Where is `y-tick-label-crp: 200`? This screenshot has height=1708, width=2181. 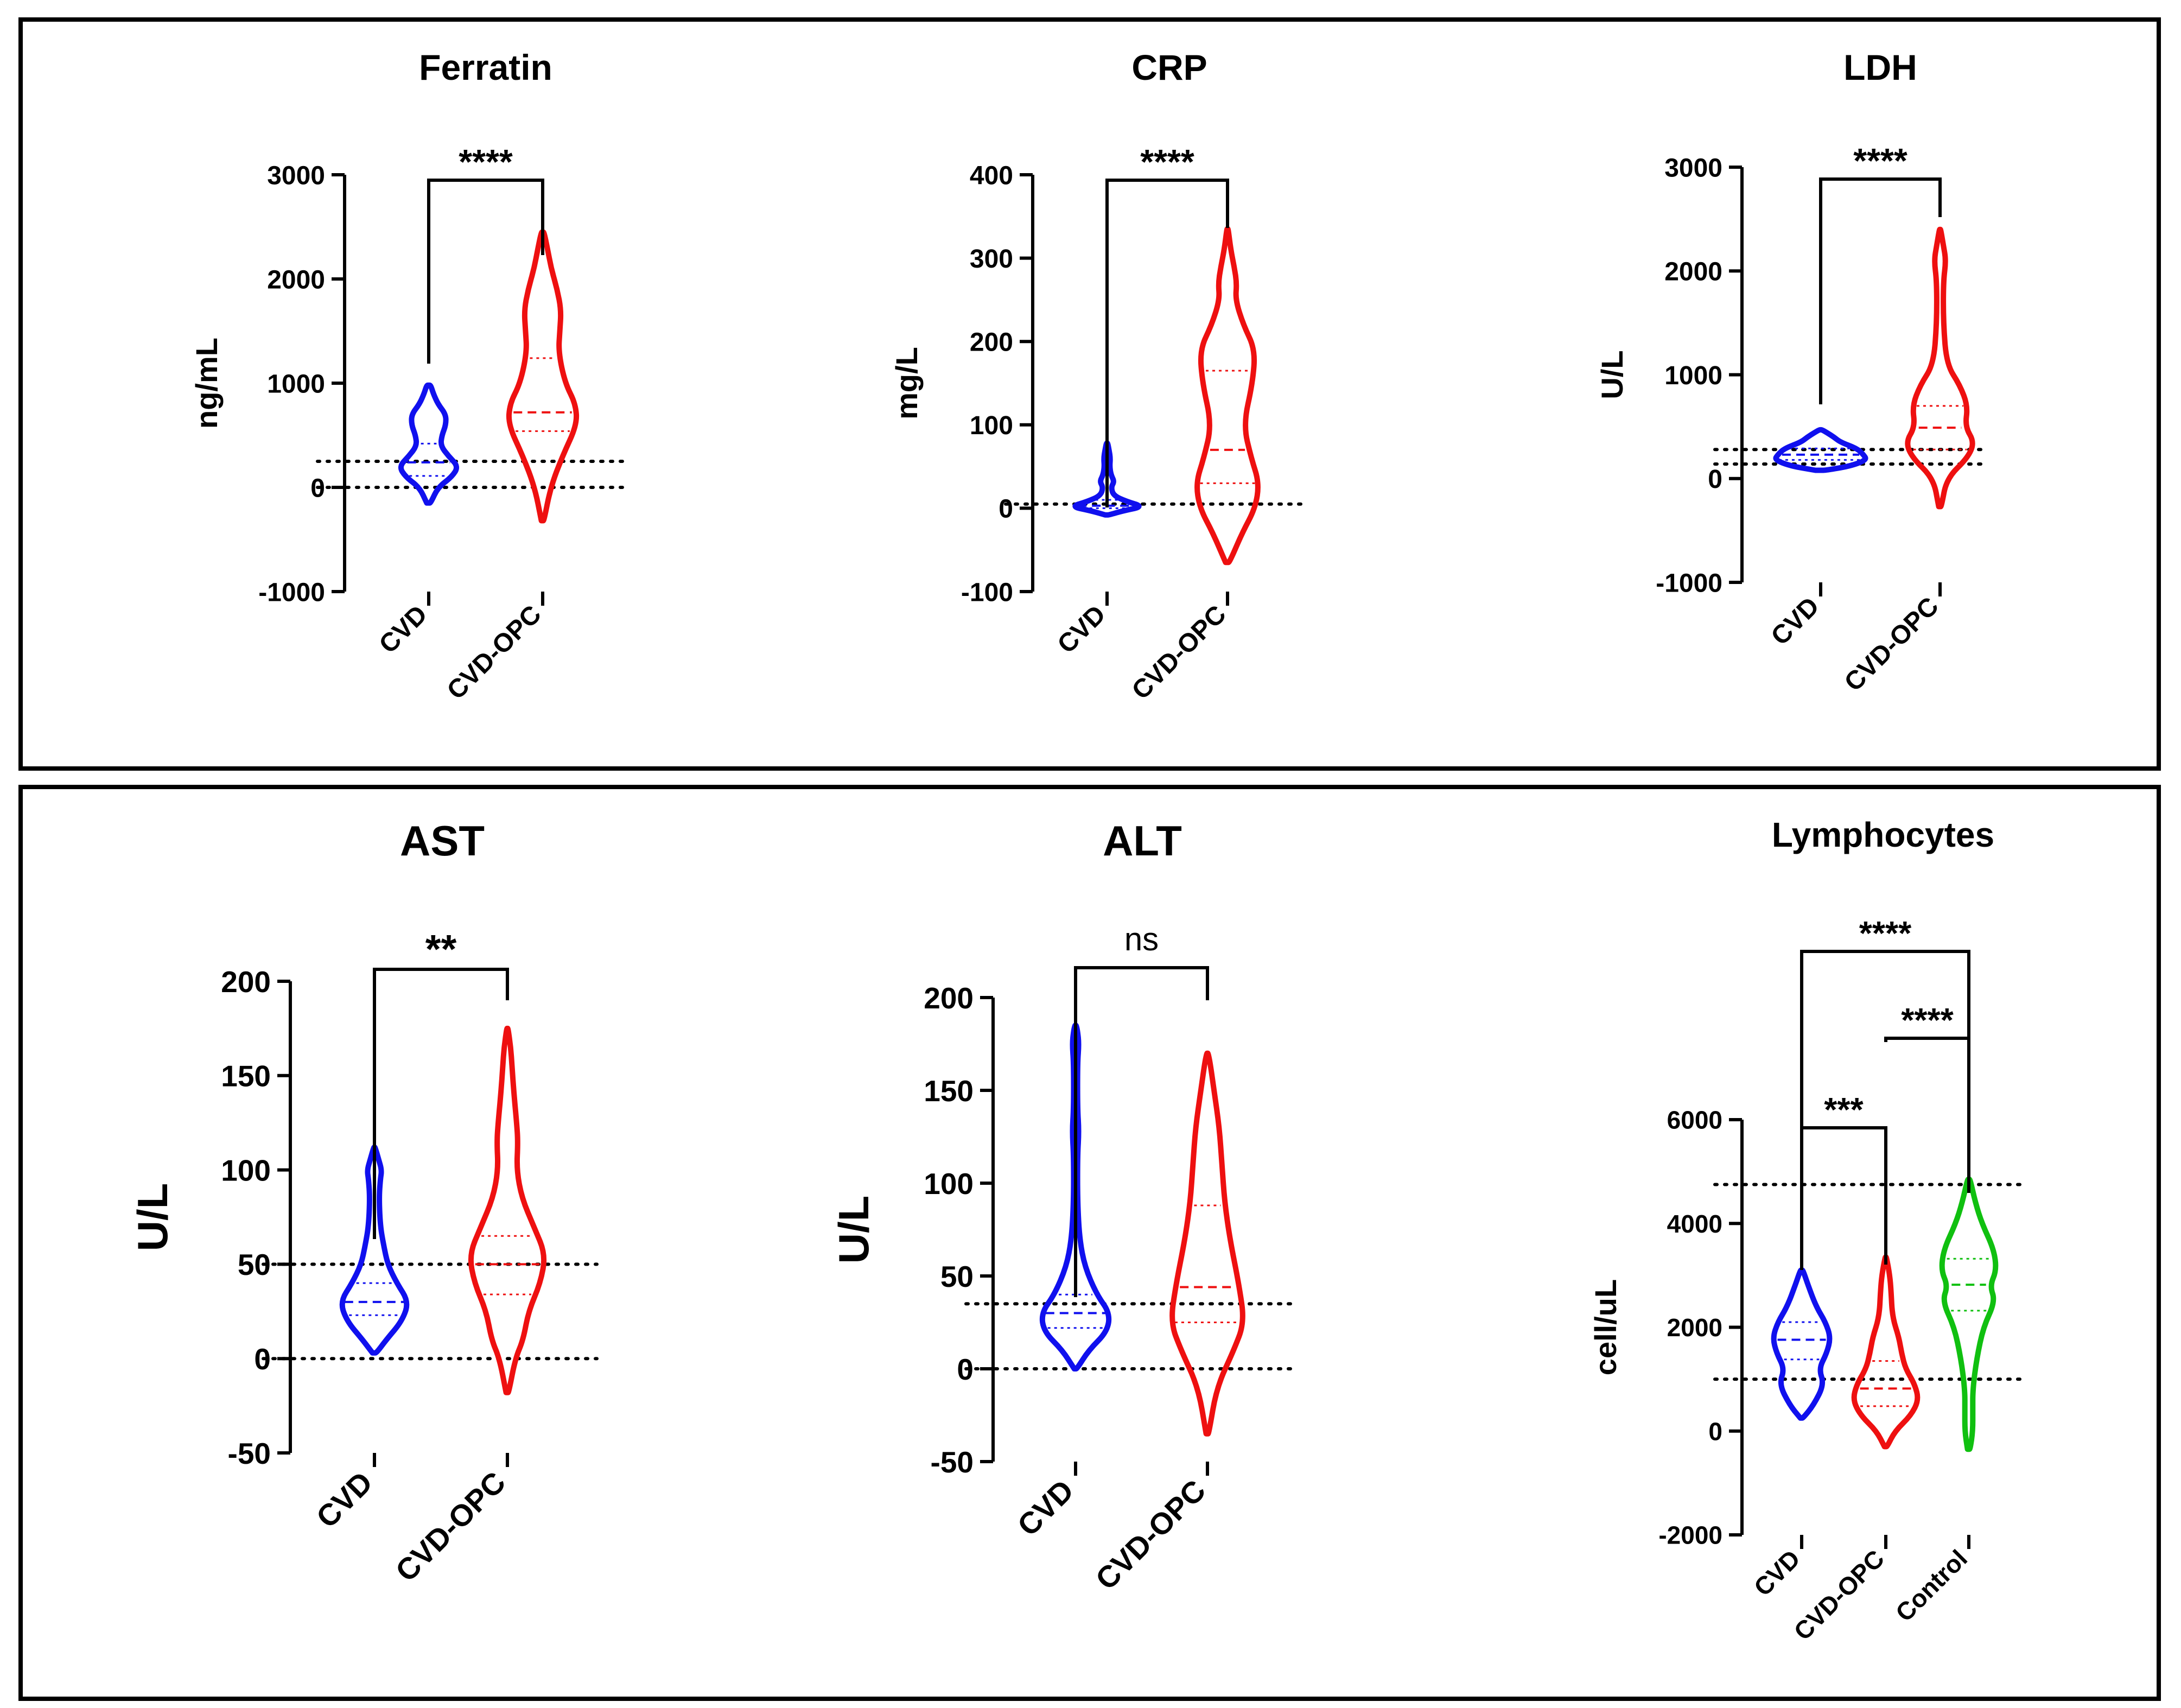
y-tick-label-crp: 200 is located at coordinates (991, 342).